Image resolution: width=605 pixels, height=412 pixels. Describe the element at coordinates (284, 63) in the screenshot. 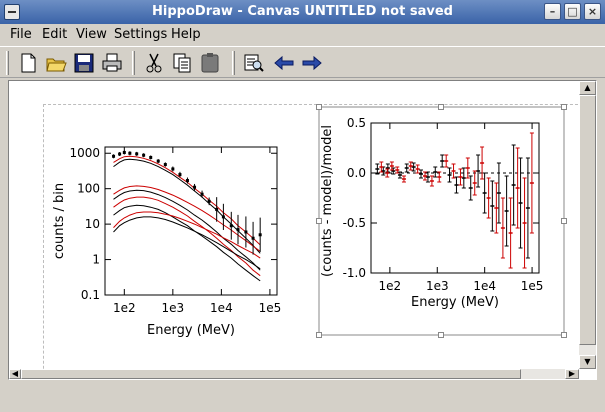

I see `back-arrow-icon` at that location.